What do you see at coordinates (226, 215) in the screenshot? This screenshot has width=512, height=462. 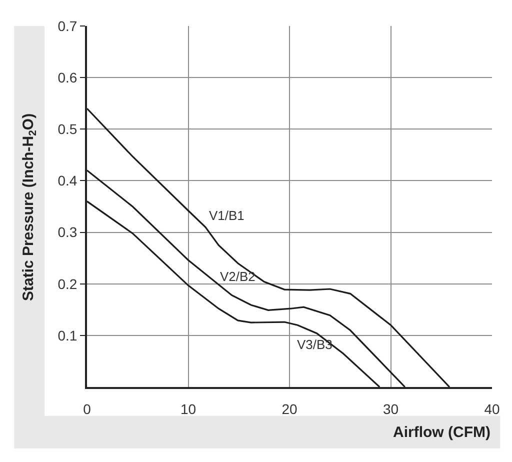 I see `annotation: V1/B1` at bounding box center [226, 215].